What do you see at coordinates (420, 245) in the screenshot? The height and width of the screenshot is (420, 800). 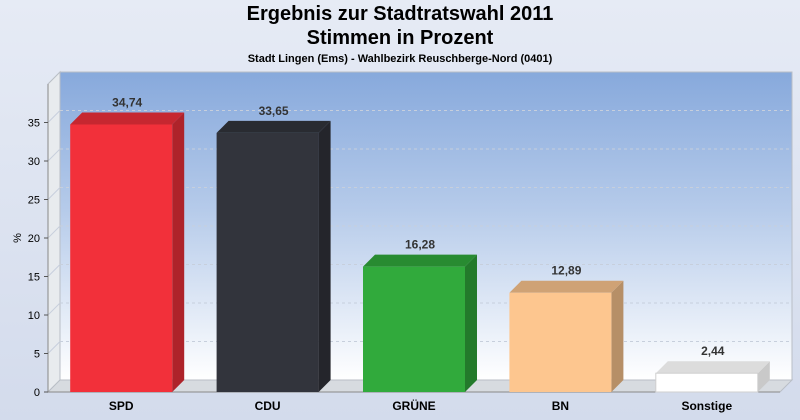 I see `value-label: 16,28` at bounding box center [420, 245].